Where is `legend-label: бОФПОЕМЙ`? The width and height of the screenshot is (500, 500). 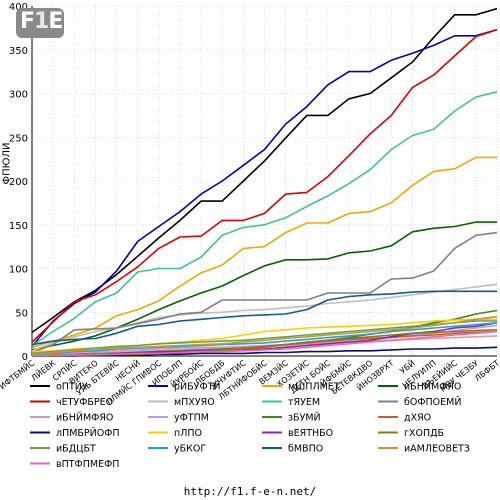 legend-label: бОФПОЕМЙ is located at coordinates (432, 402).